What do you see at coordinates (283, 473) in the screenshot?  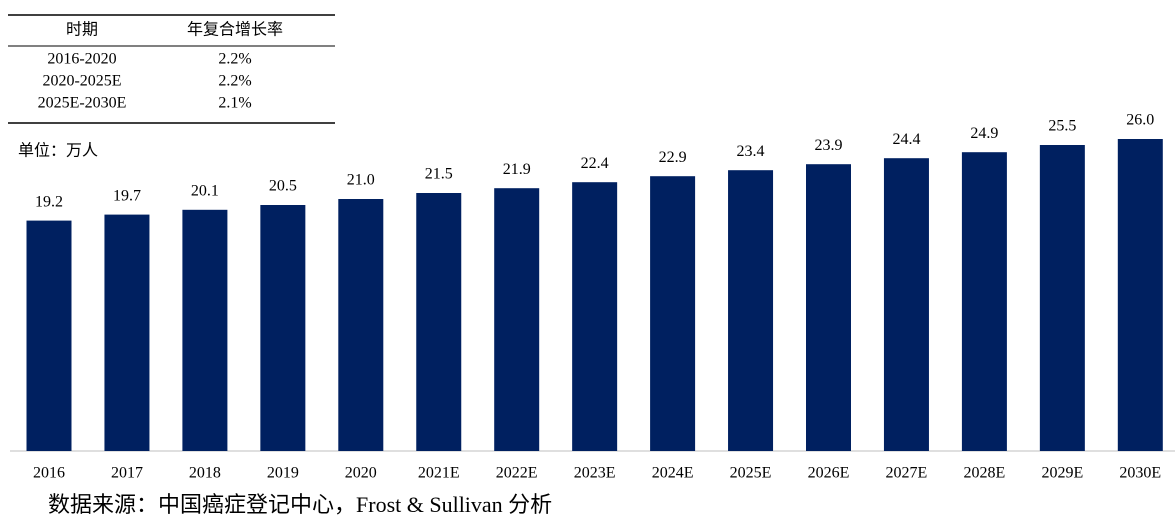 I see `x-tick-label: 2019` at bounding box center [283, 473].